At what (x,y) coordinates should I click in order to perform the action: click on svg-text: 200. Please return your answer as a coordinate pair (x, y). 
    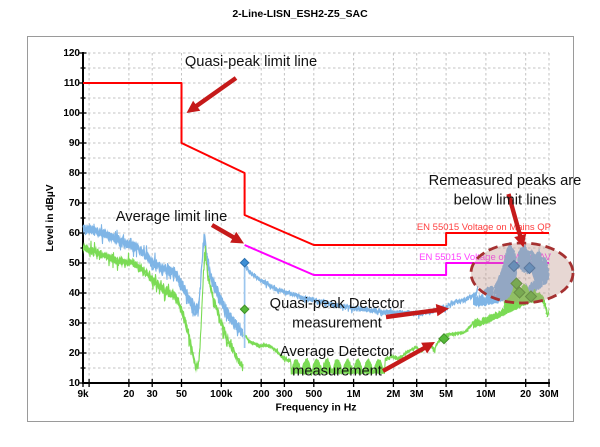
    Looking at the image, I should click on (261, 394).